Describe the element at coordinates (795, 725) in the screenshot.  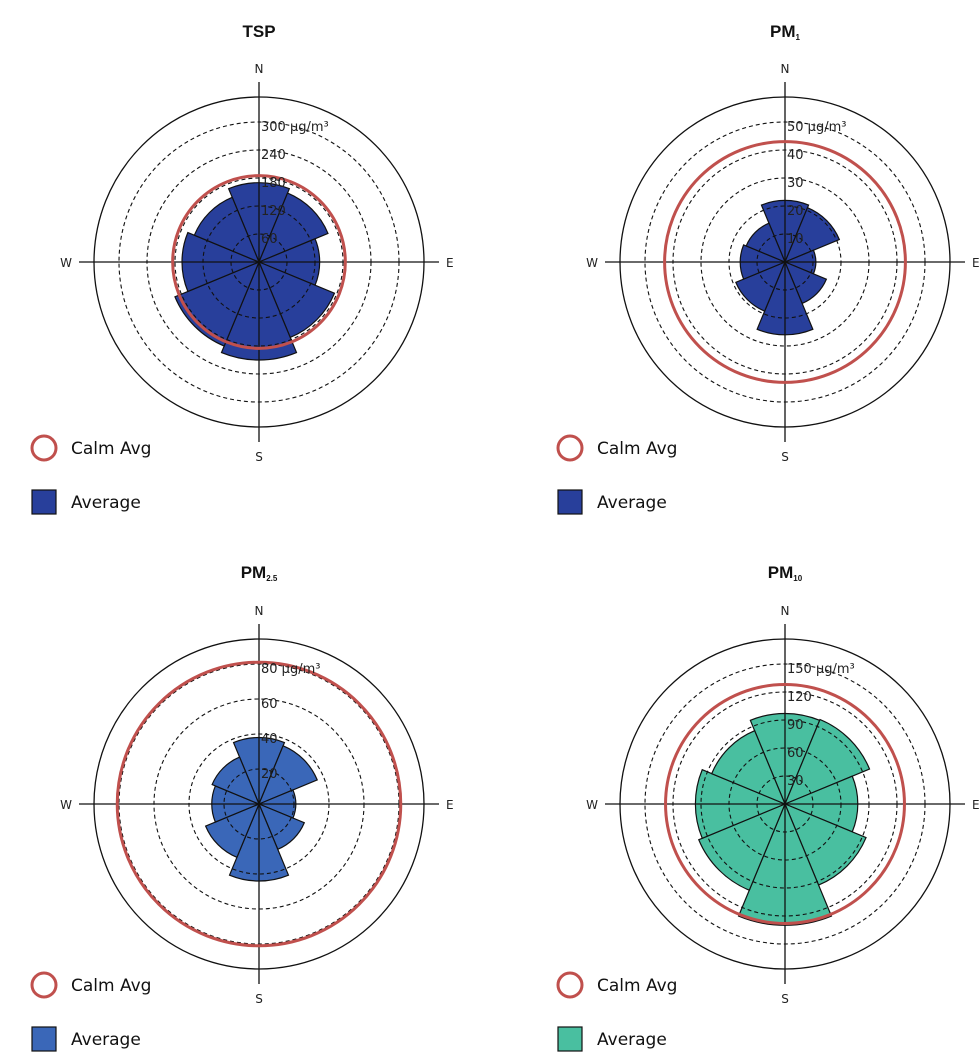
I see `tick-label: 90` at that location.